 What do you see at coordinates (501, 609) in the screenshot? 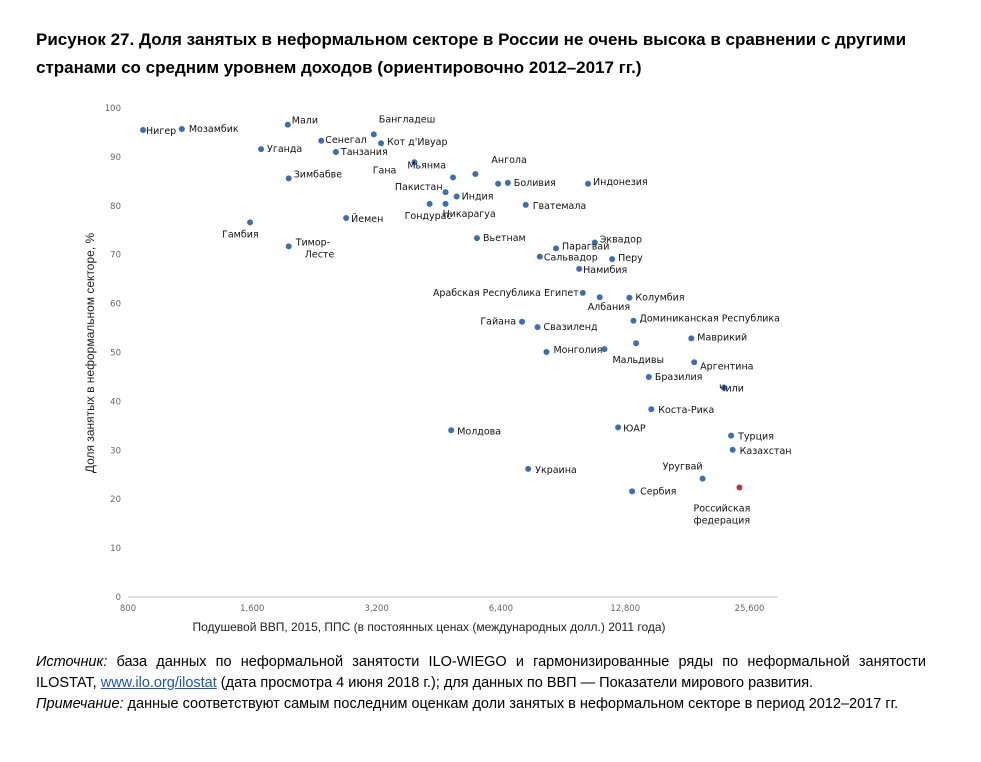
I see `x-tick-label: 6,400` at bounding box center [501, 609].